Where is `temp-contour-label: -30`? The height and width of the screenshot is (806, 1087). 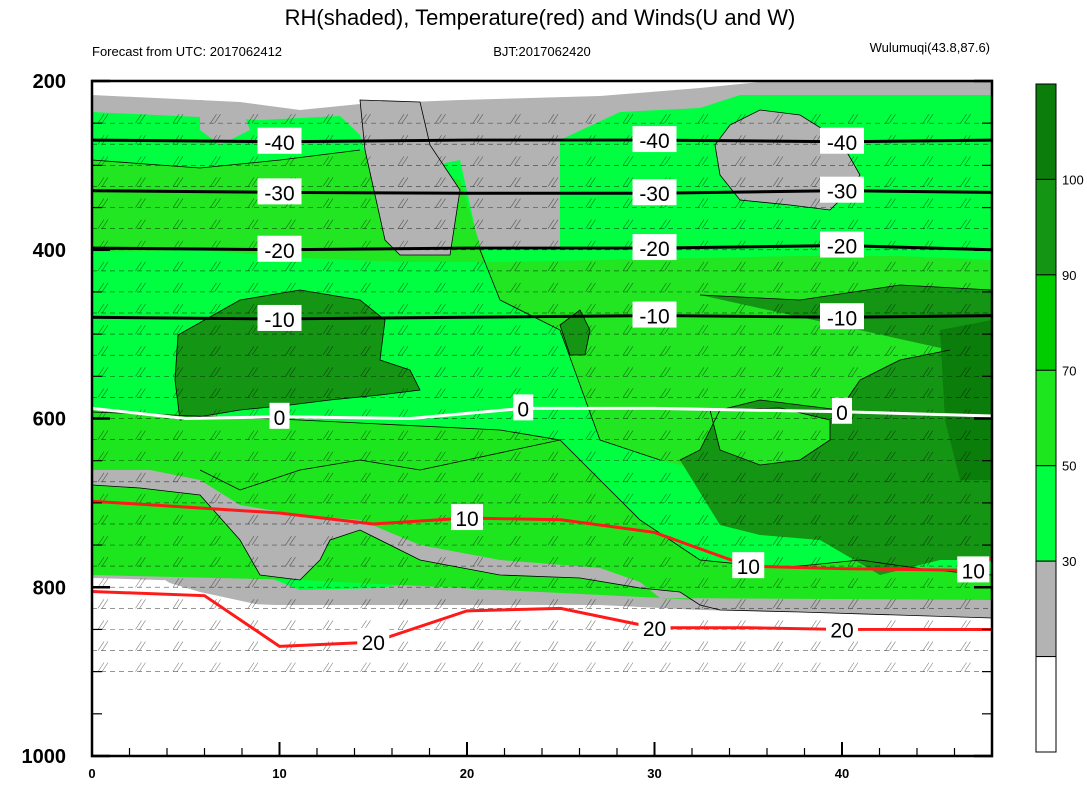 temp-contour-label: -30 is located at coordinates (279, 193).